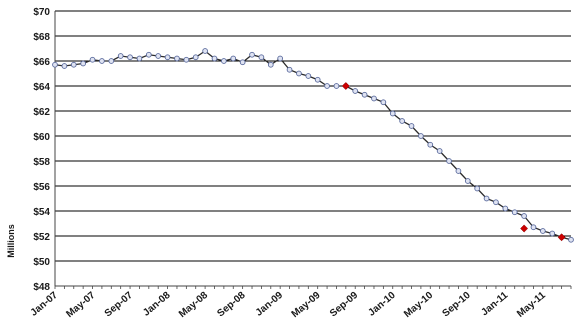 The image size is (582, 336). Describe the element at coordinates (41, 187) in the screenshot. I see `y-tick-label: $56` at that location.